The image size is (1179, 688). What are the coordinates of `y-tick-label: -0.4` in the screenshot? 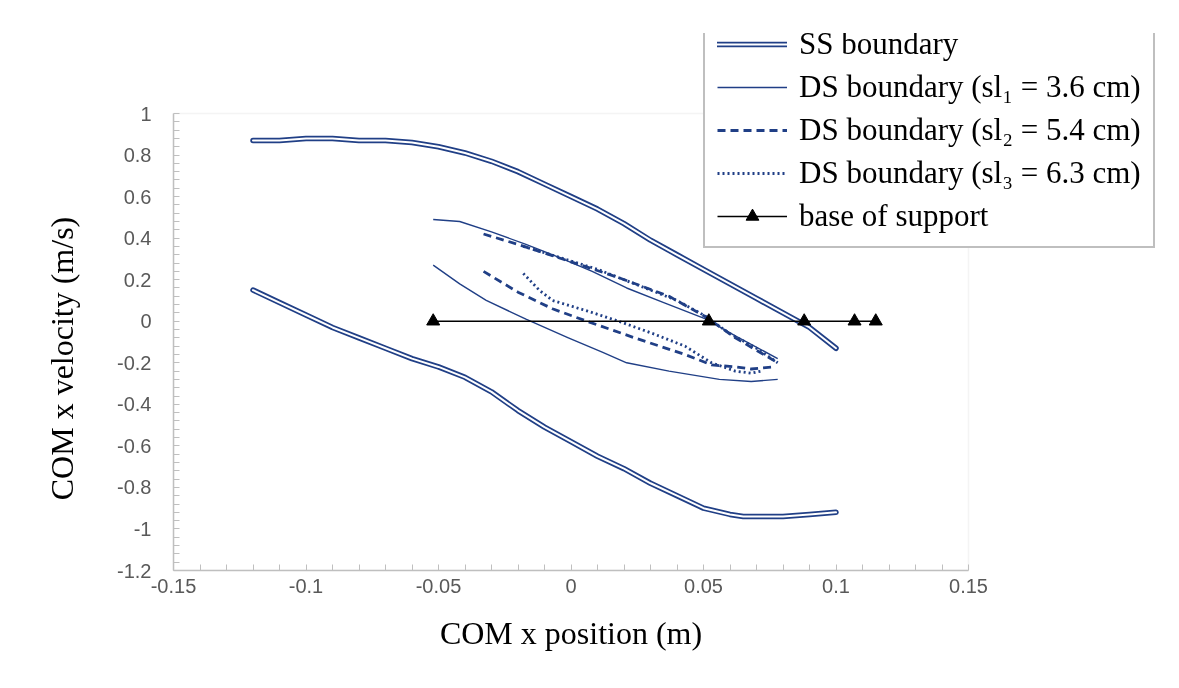 It's located at (134, 404).